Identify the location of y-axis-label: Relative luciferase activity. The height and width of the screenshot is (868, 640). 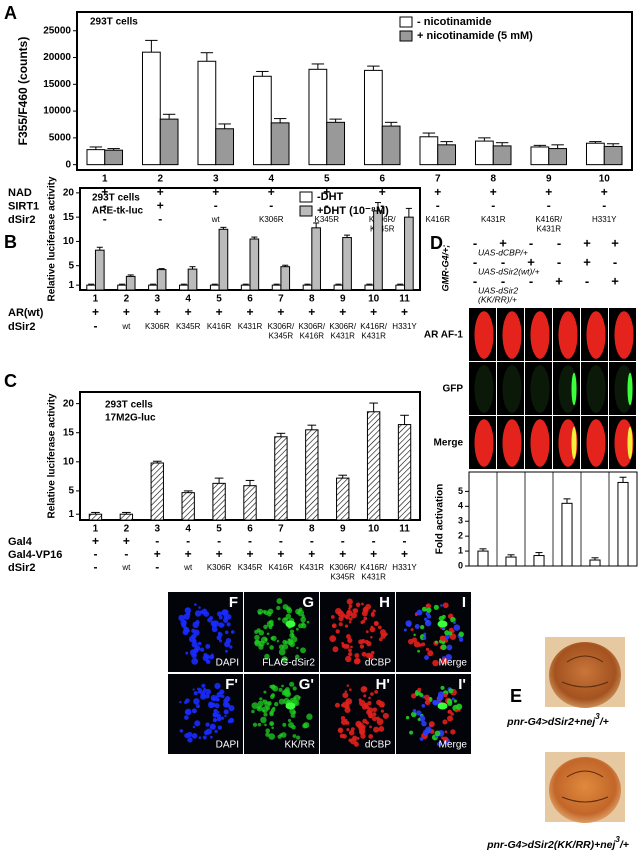
(52, 456).